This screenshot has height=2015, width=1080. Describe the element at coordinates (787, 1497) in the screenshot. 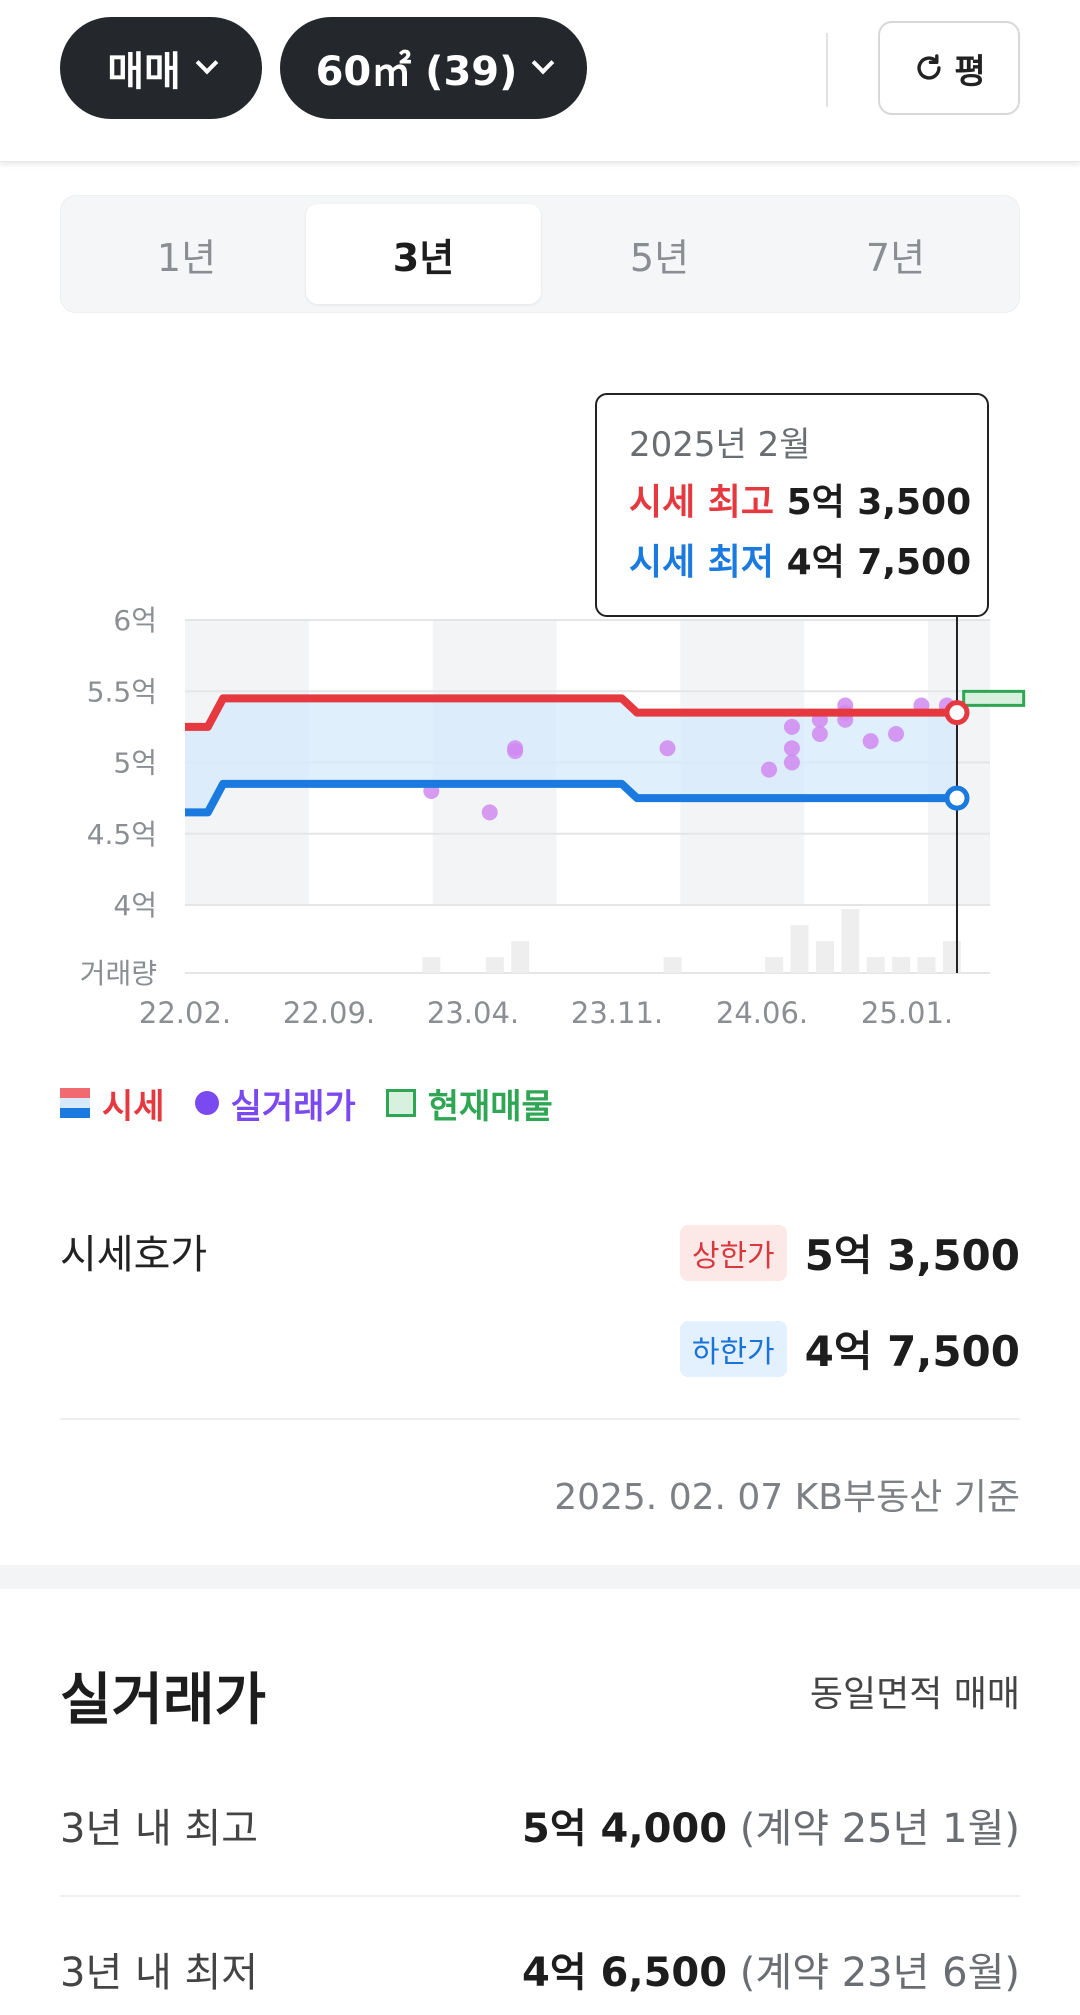

I see `data-source-note: 2025. 02. 07 KB부동산 기준` at that location.